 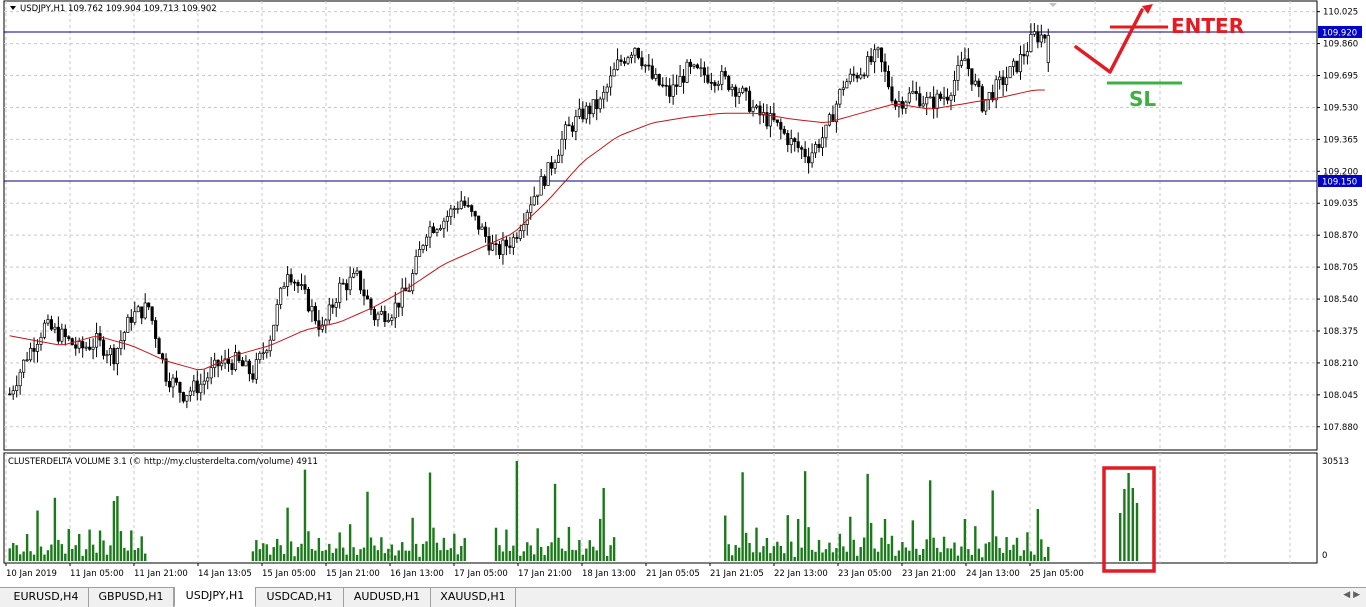 What do you see at coordinates (1129, 519) in the screenshot?
I see `volume-highlight-box` at bounding box center [1129, 519].